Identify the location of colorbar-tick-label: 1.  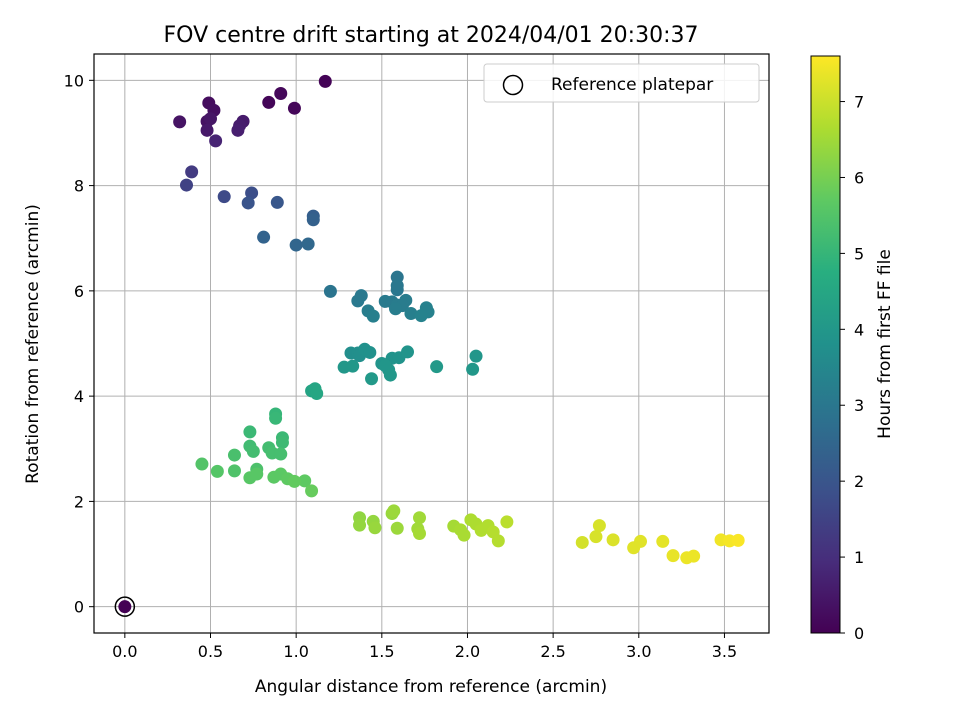
(859, 557).